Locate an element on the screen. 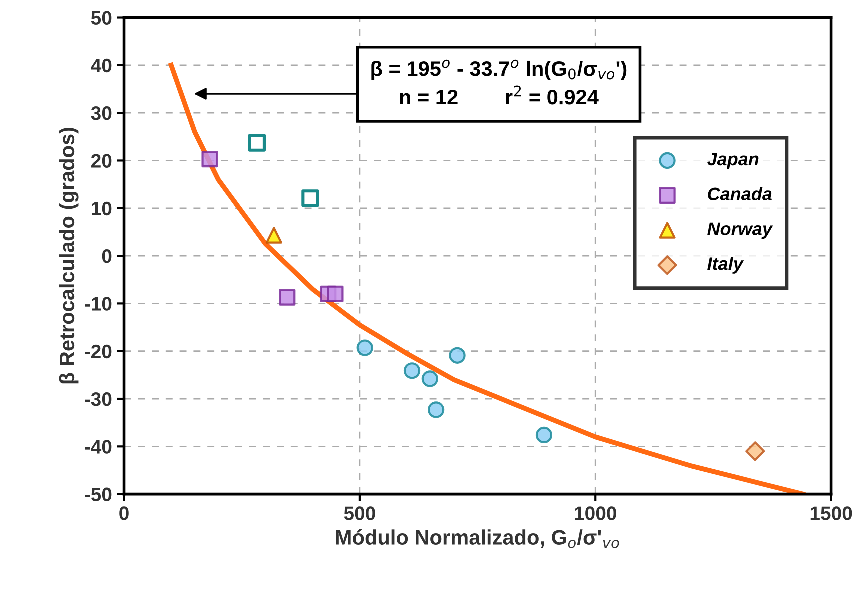  x-tick-label: 500 is located at coordinates (360, 513).